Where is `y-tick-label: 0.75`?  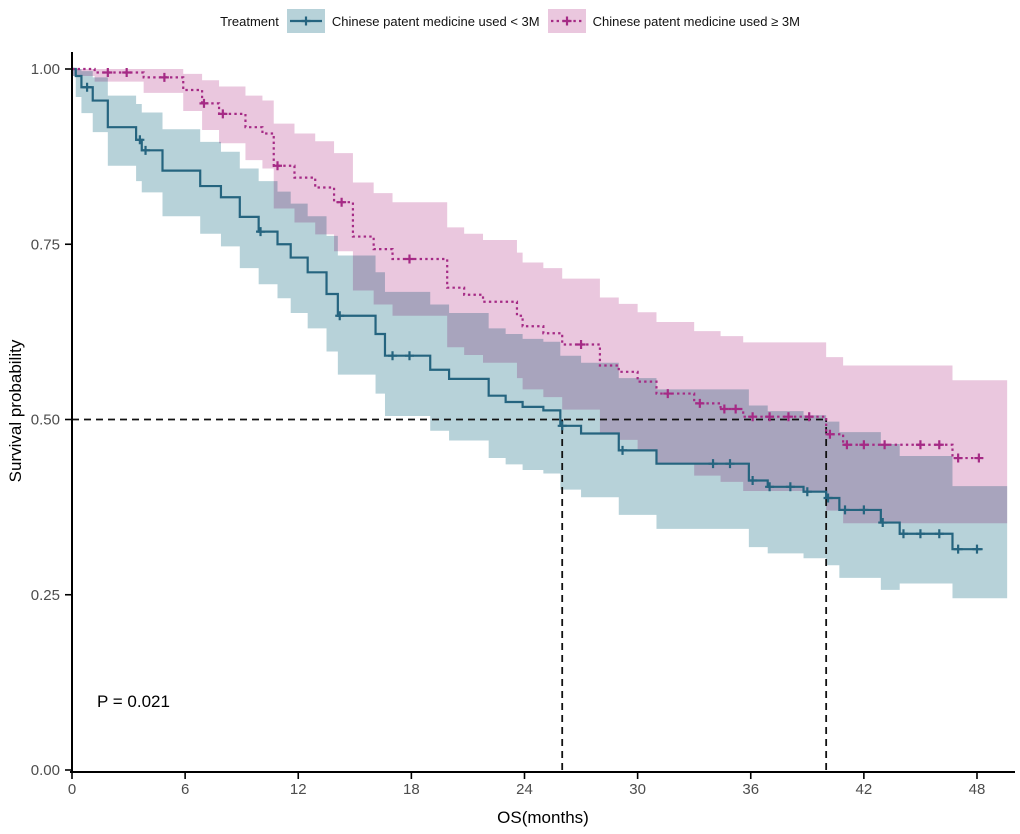
y-tick-label: 0.75 is located at coordinates (45, 244).